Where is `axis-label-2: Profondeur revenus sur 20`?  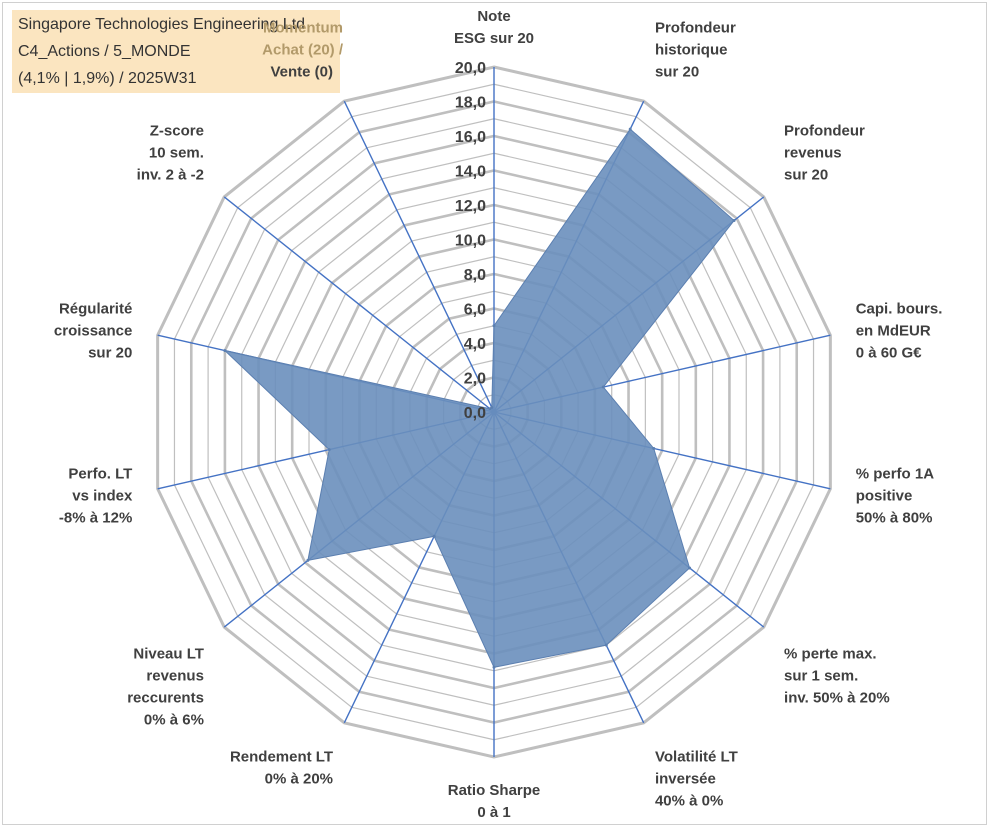 axis-label-2: Profondeur revenus sur 20 is located at coordinates (824, 153).